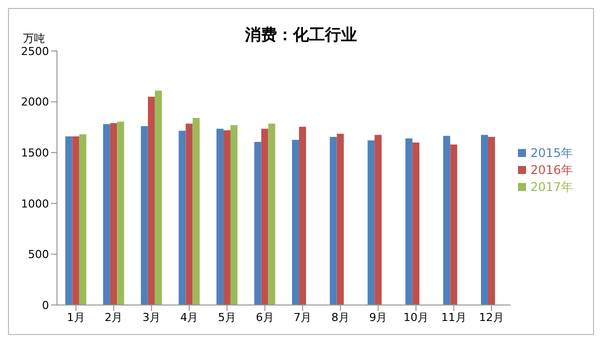 This screenshot has width=600, height=341. What do you see at coordinates (303, 317) in the screenshot?
I see `x-tick-label: 7月` at bounding box center [303, 317].